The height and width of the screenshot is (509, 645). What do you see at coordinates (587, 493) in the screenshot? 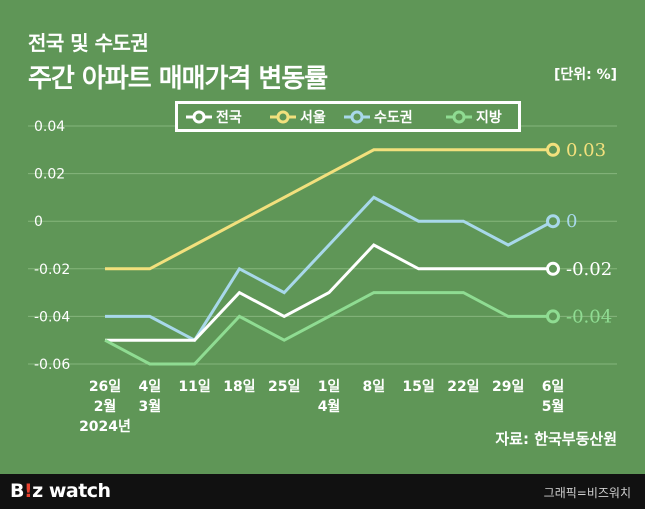
I see `graphic-credit: 그래픽=비즈워치` at bounding box center [587, 493].